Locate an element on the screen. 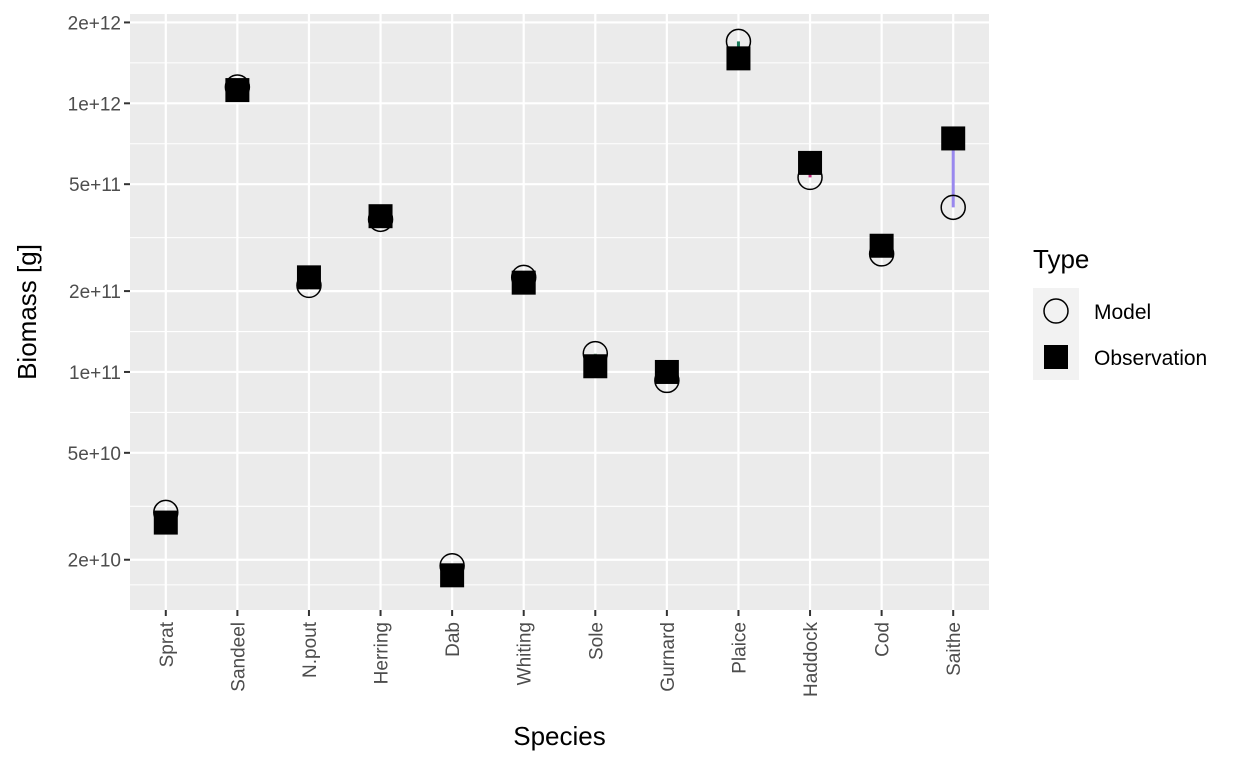 Image resolution: width=1248 pixels, height=768 pixels. legend-label-model: Model is located at coordinates (1122, 312).